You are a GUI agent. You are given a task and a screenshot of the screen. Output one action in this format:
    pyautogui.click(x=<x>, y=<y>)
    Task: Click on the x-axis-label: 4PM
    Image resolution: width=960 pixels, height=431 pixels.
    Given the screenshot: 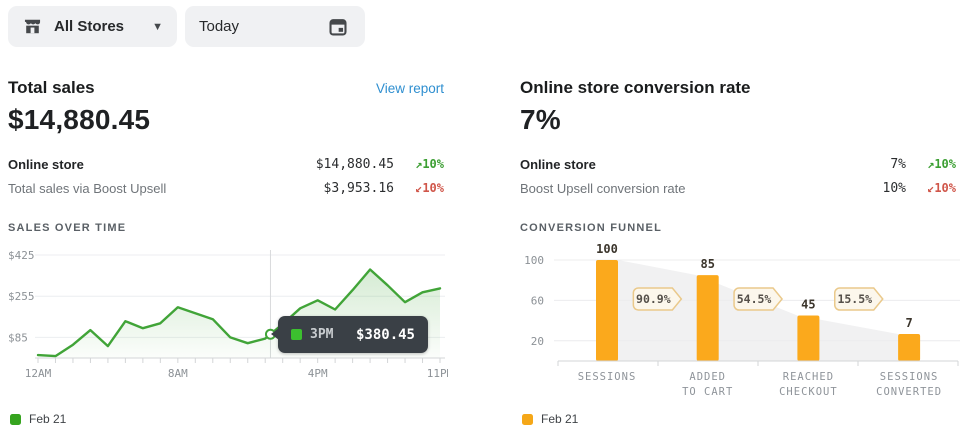 What is the action you would take?
    pyautogui.click(x=318, y=373)
    